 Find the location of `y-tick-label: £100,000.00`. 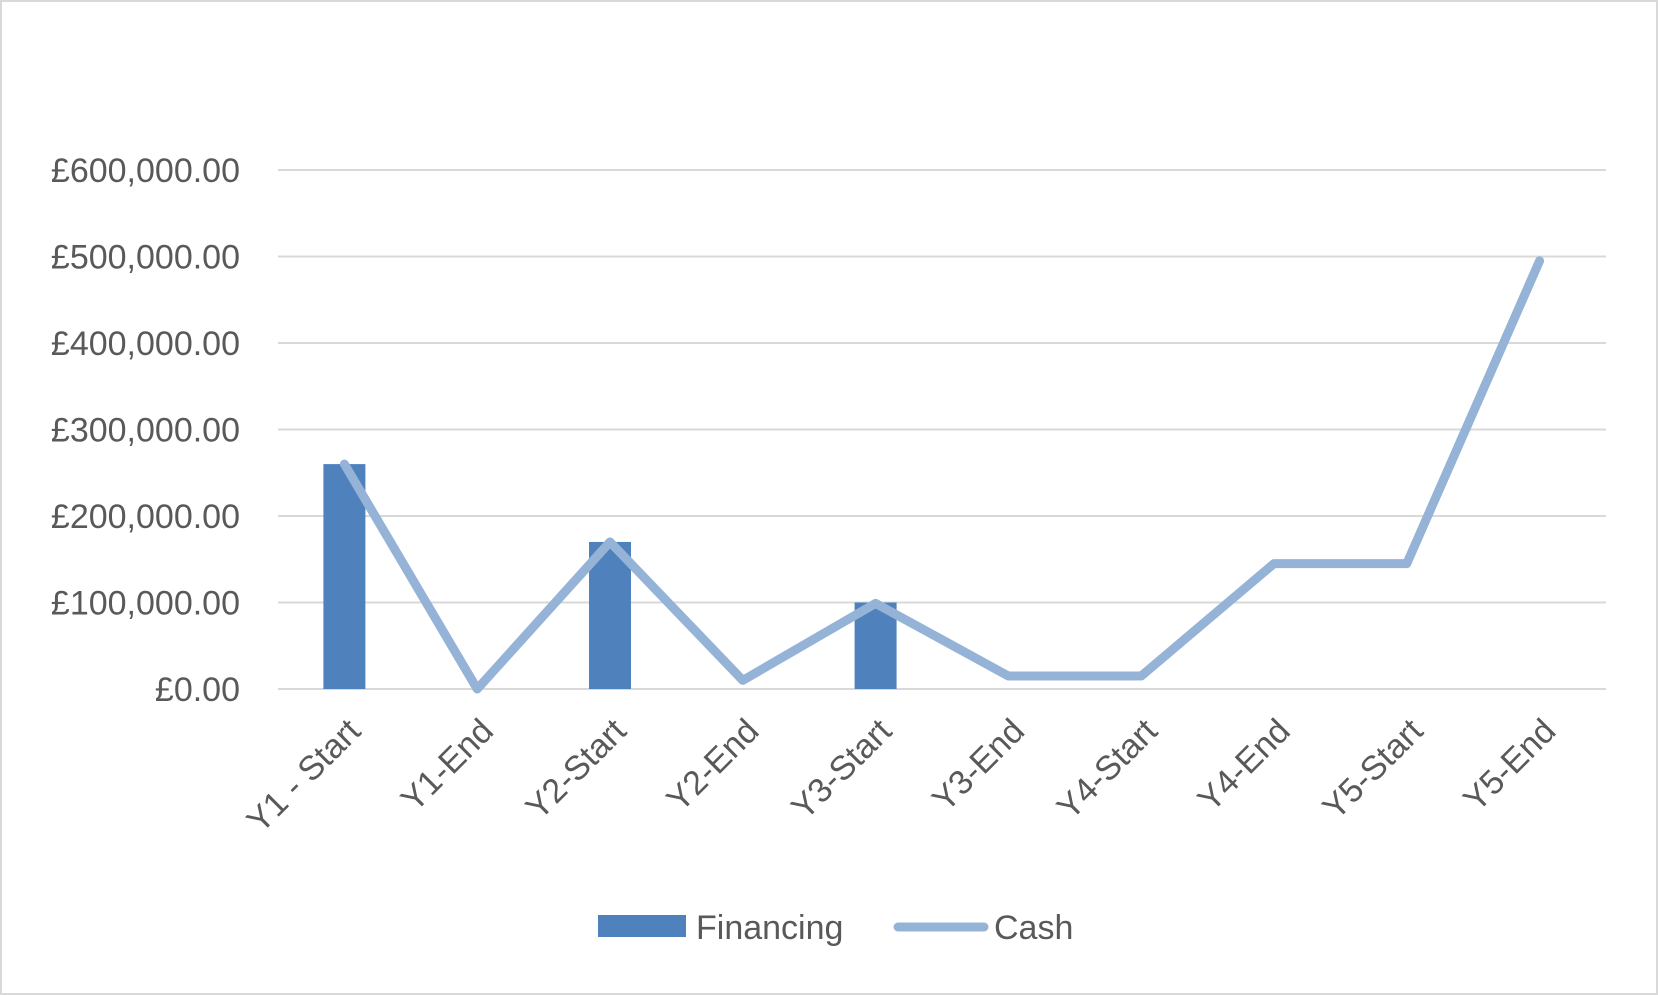

y-tick-label: £100,000.00 is located at coordinates (145, 604).